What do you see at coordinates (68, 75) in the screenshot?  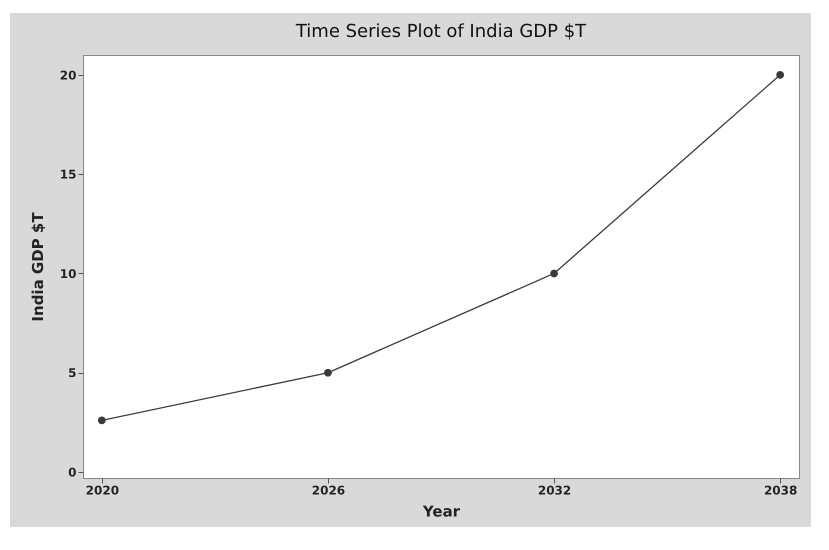 I see `y-tick-label: 20` at bounding box center [68, 75].